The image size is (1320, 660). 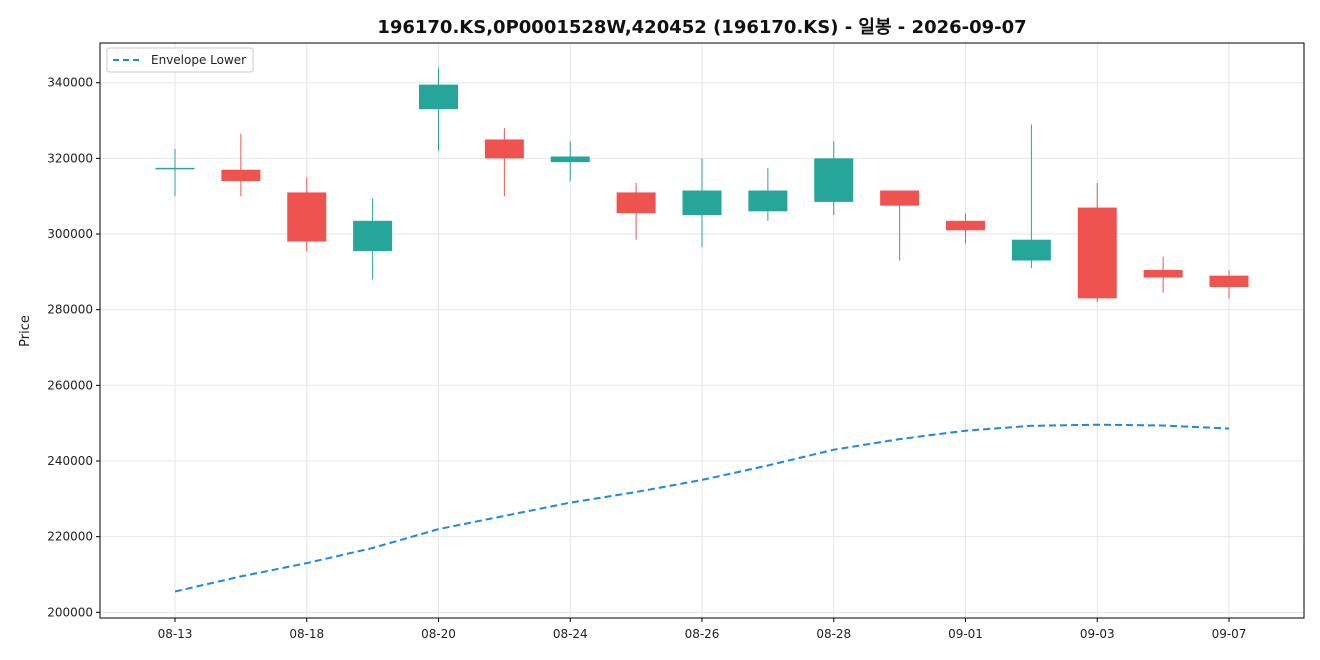 I want to click on y-tick-label: 260000, so click(x=70, y=385).